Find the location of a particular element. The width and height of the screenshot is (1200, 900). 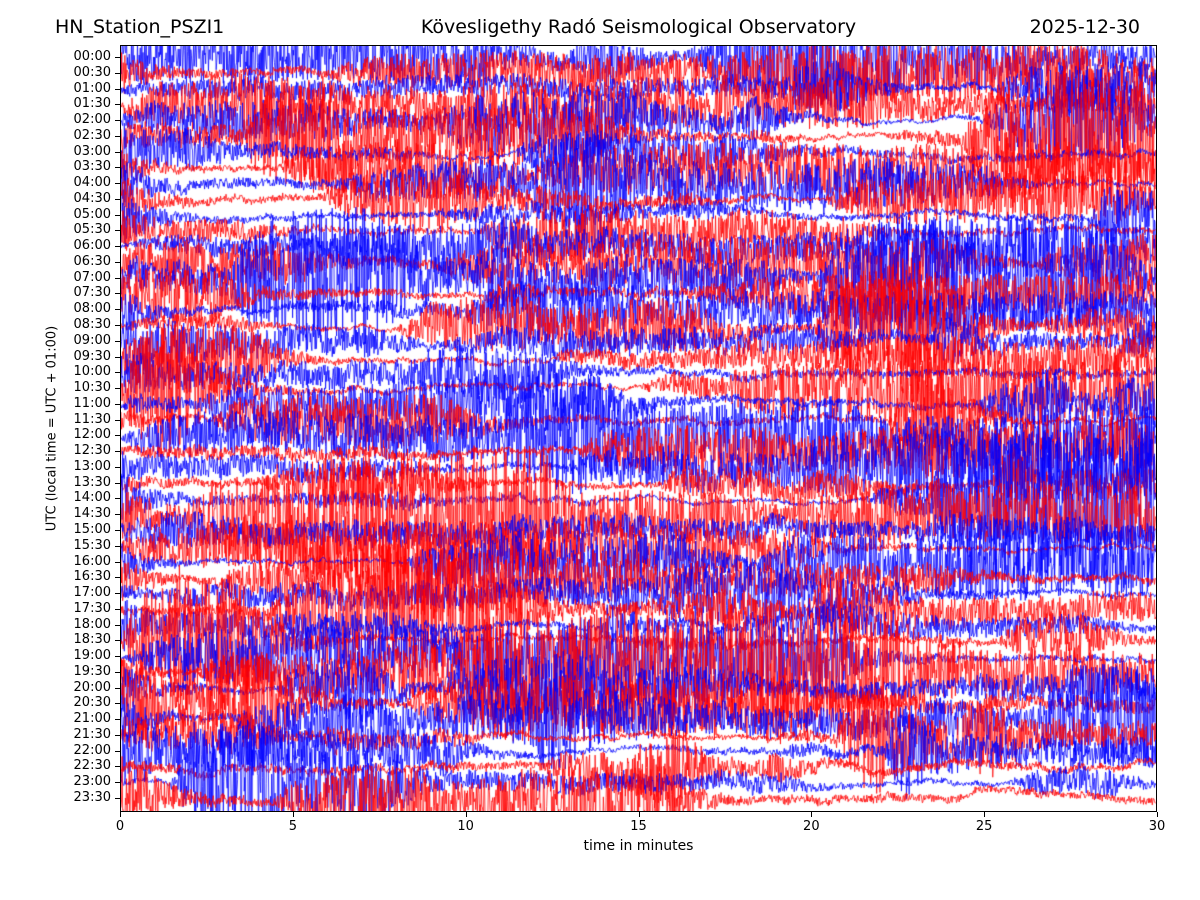

y-tick-label: 00:30 is located at coordinates (92, 72).